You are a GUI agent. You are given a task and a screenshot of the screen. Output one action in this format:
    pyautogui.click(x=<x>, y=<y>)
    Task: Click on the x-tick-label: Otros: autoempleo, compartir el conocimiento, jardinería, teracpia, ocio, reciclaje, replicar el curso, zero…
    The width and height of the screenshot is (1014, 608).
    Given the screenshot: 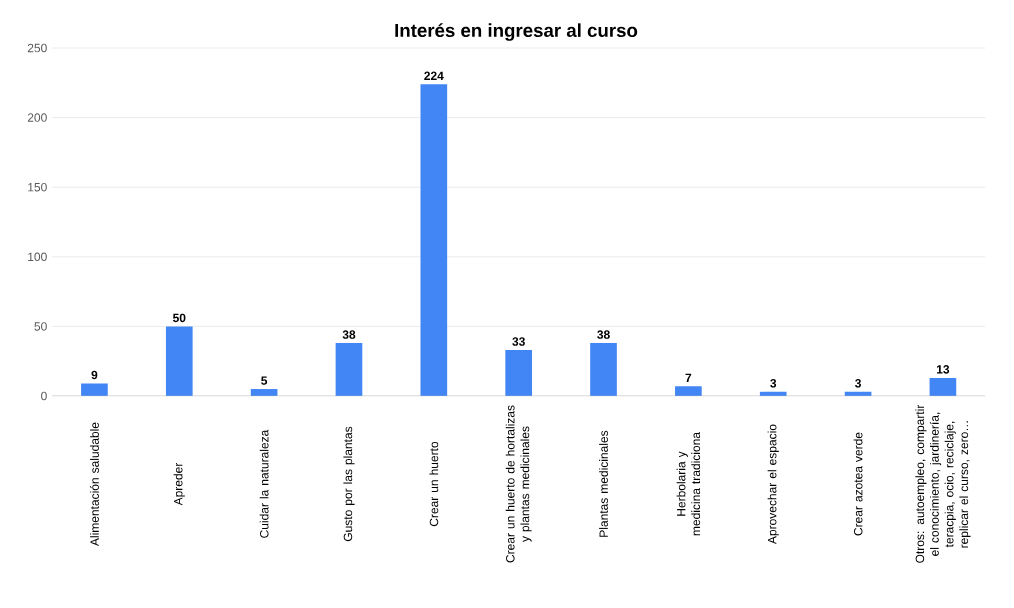 What is the action you would take?
    pyautogui.click(x=943, y=483)
    